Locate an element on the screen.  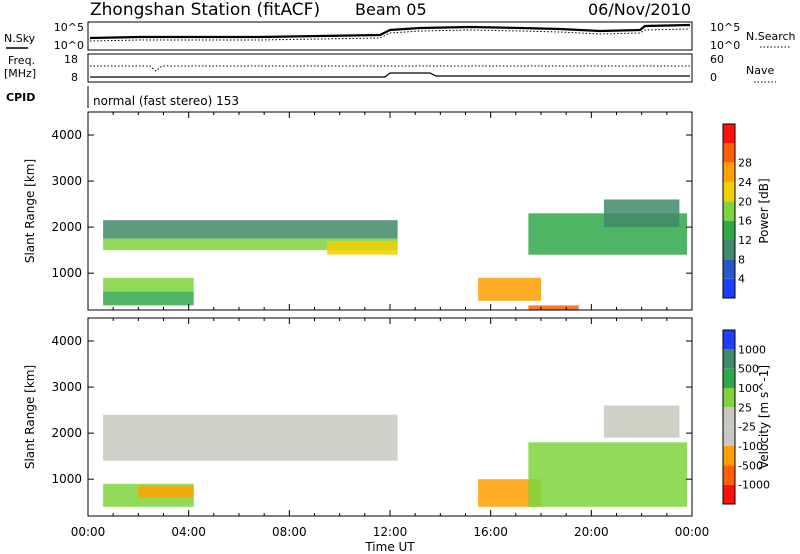
x-tick-label-6: 00:00 is located at coordinates (692, 532).